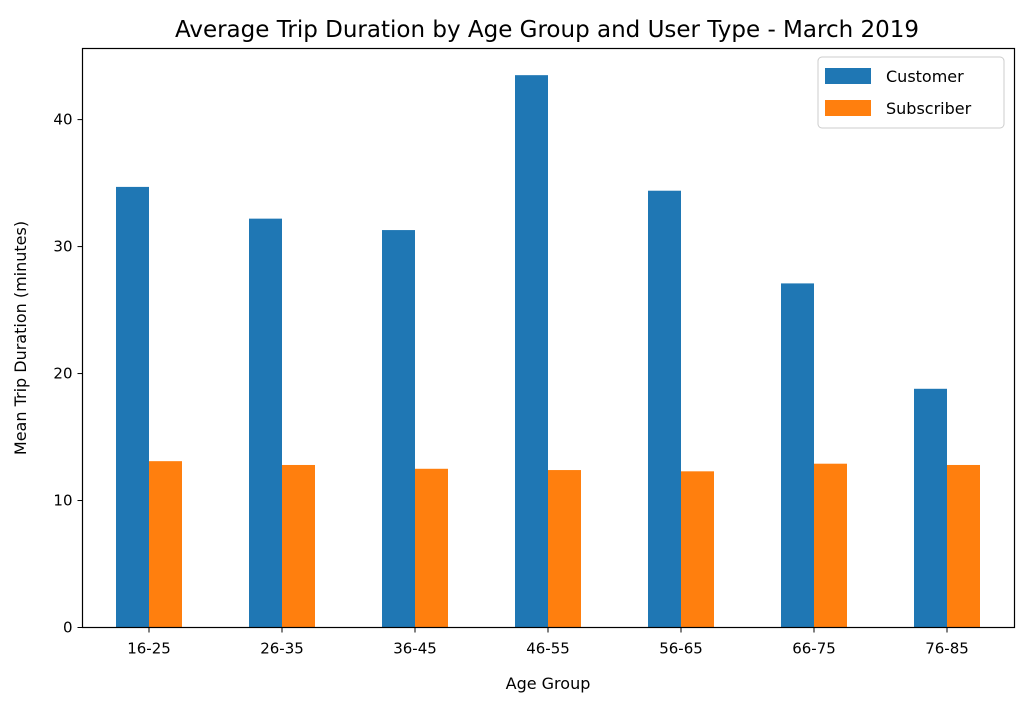  Describe the element at coordinates (848, 76) in the screenshot. I see `legend-swatch-customer` at that location.